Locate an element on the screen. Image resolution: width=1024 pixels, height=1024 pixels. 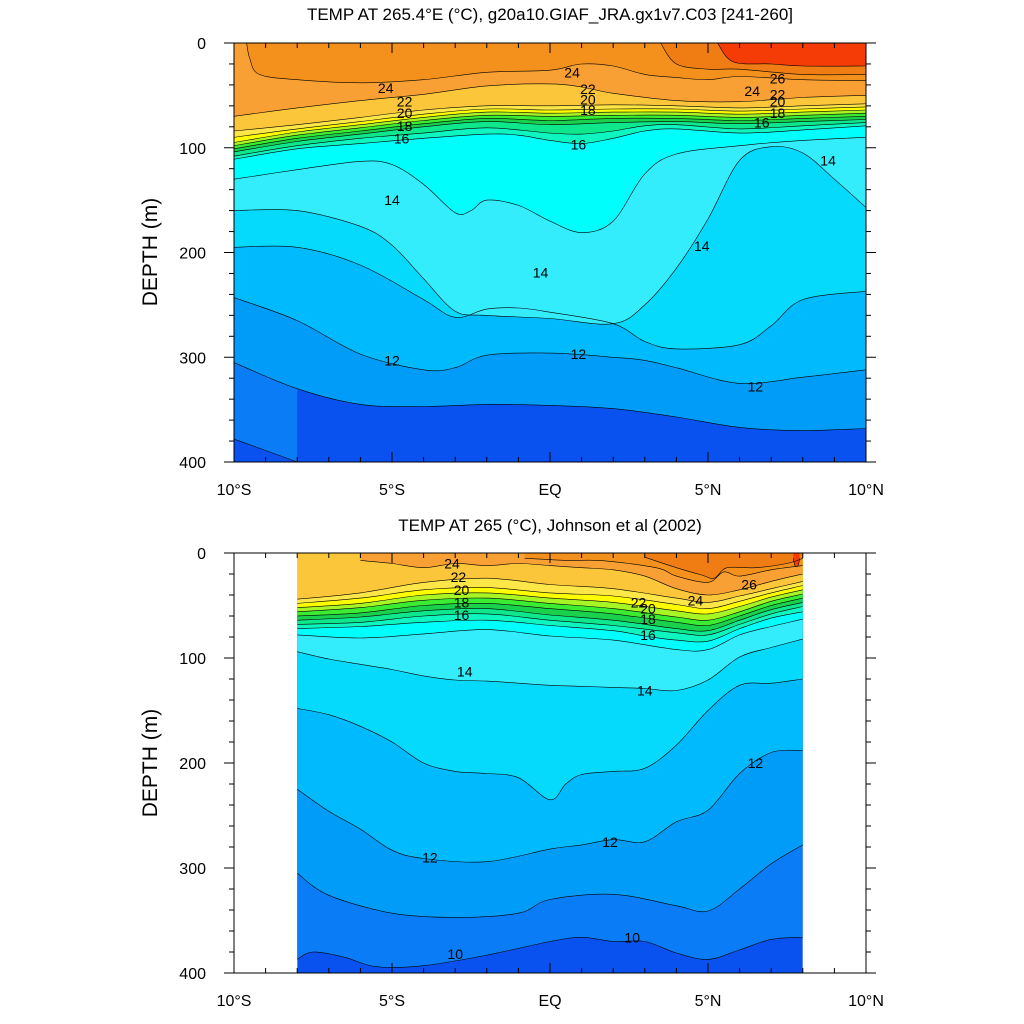
y-tick-label: 100 is located at coordinates (192, 659).